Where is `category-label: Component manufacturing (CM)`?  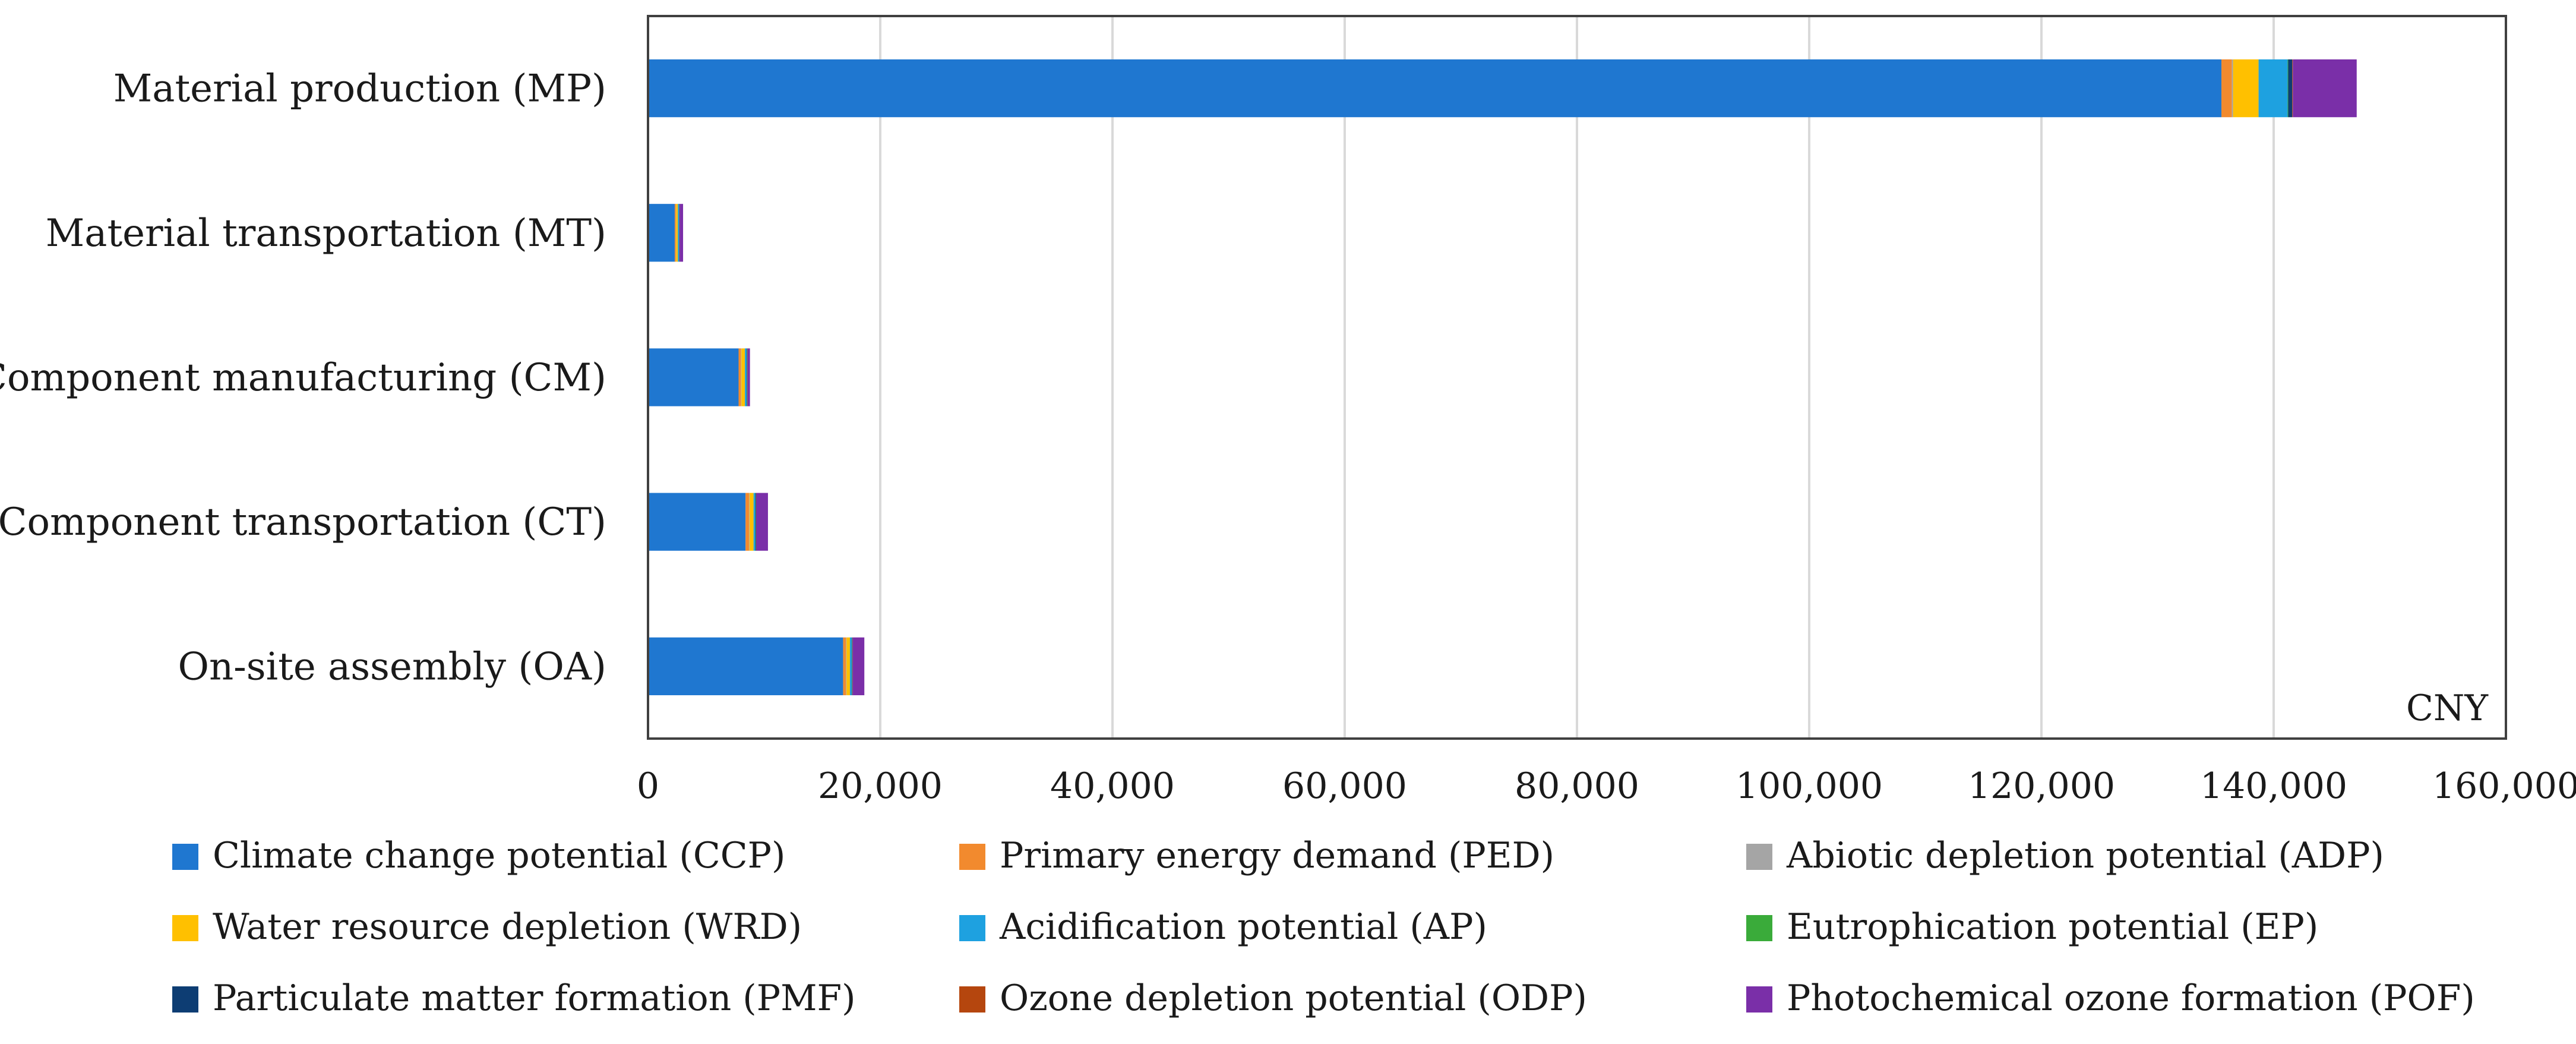
category-label: Component manufacturing (CM) is located at coordinates (303, 378).